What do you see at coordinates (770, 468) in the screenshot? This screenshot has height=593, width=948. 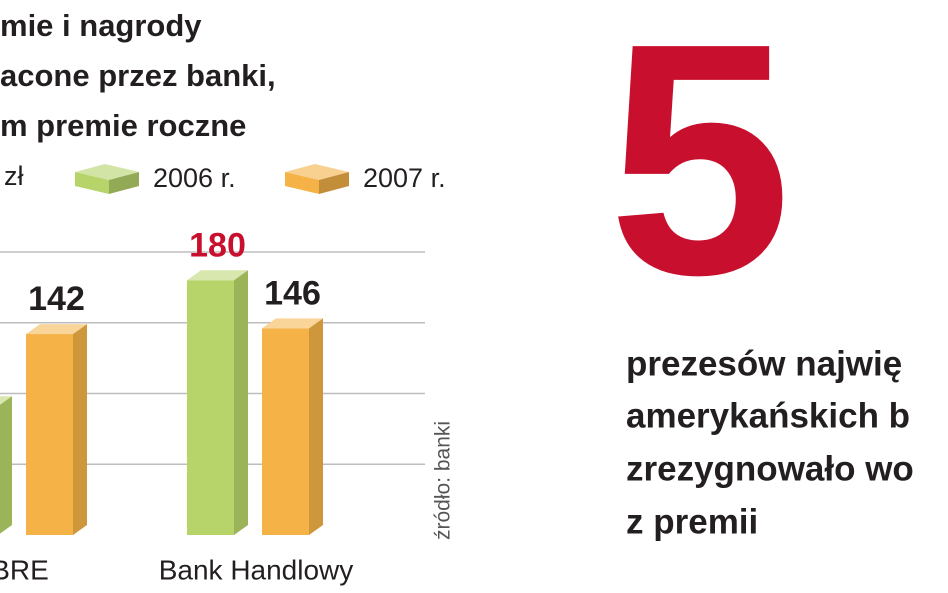 I see `callout-line: zrezygnowało wo` at bounding box center [770, 468].